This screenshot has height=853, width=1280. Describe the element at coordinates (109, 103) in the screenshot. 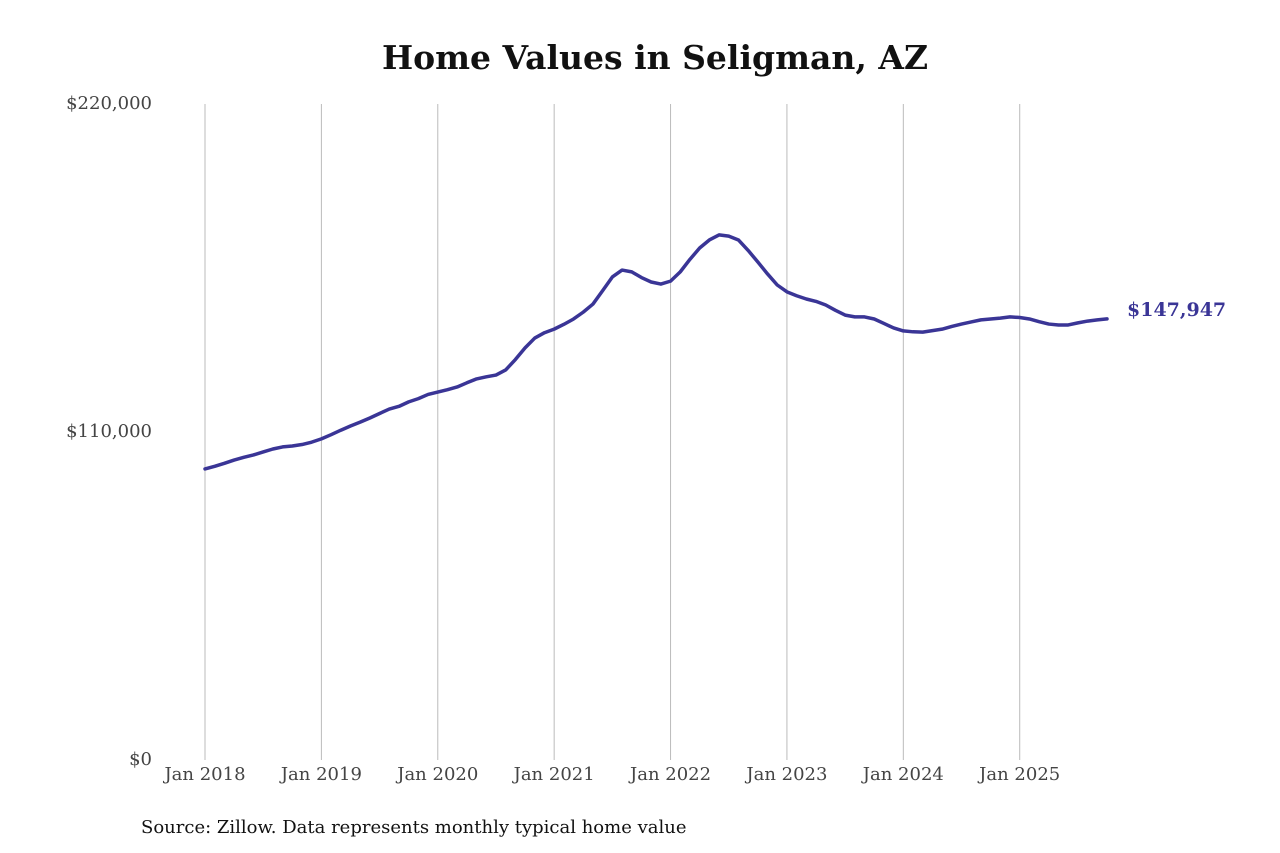

I see `y-tick-label: $220,000` at that location.